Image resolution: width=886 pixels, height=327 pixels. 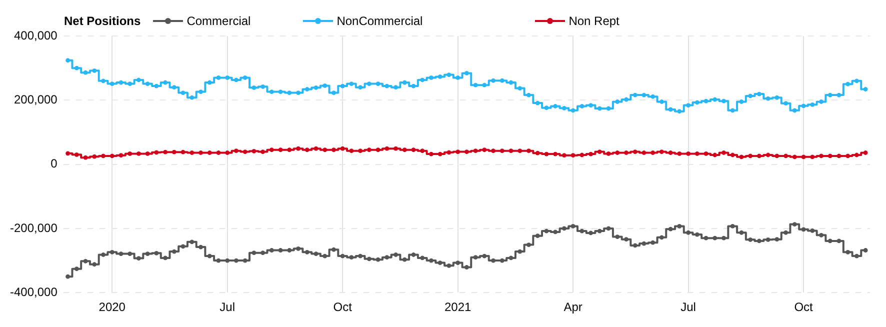 I want to click on x-tick-label: 2020, so click(x=112, y=307).